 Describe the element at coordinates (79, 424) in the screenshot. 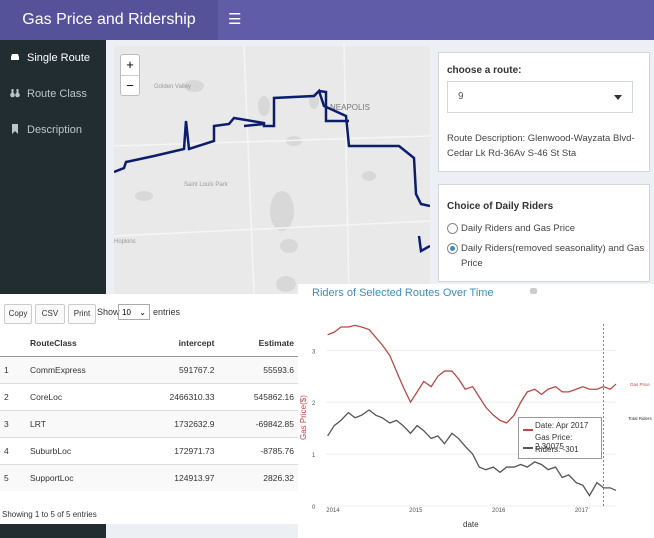

I see `table-cell: LRT` at that location.